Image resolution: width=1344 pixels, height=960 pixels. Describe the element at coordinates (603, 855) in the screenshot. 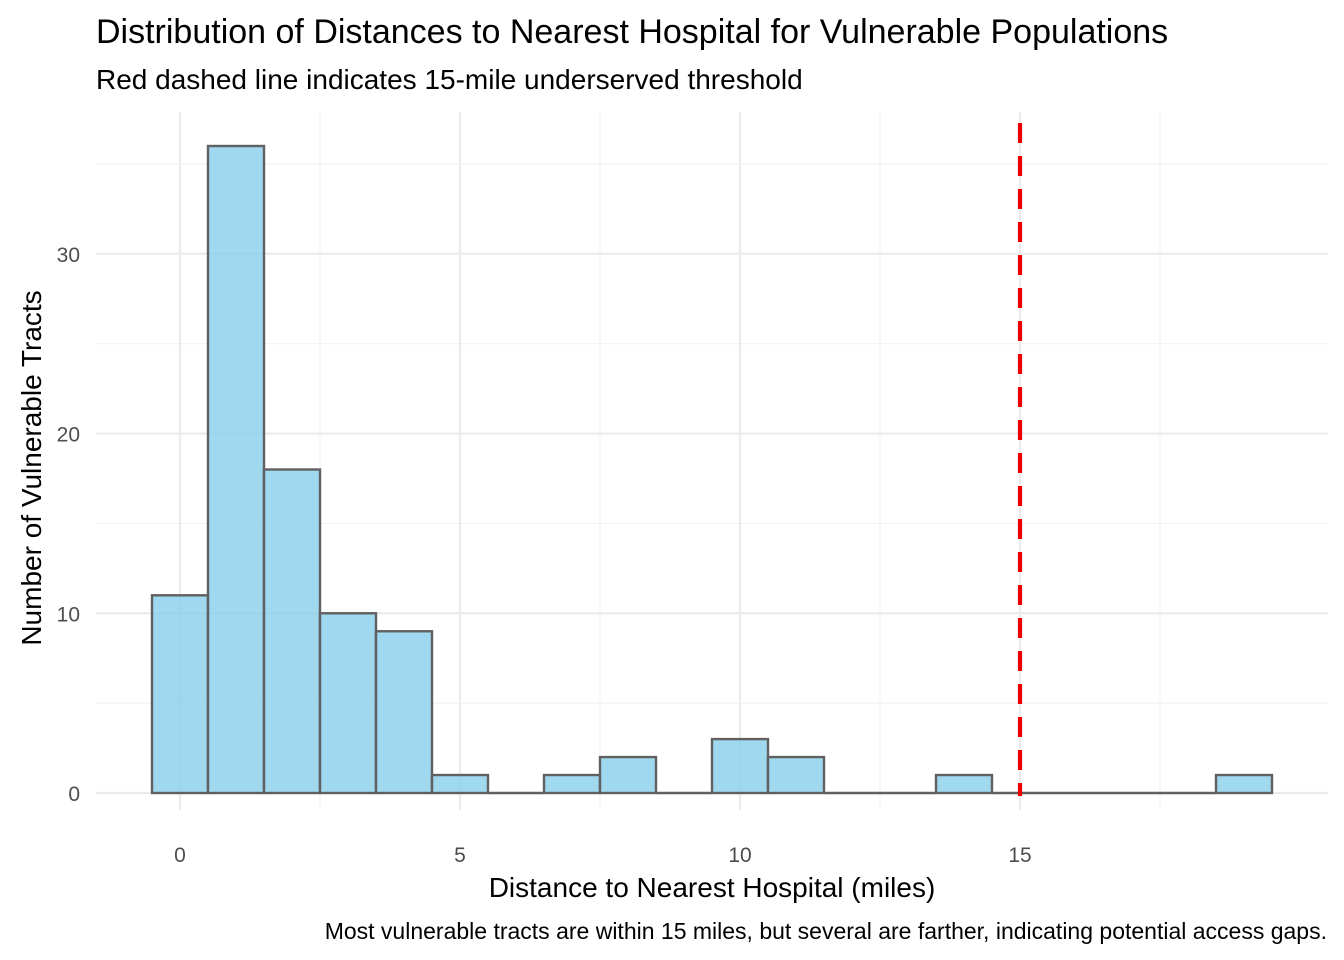

I see `x-axis-ticks: 0 5 10 15` at that location.